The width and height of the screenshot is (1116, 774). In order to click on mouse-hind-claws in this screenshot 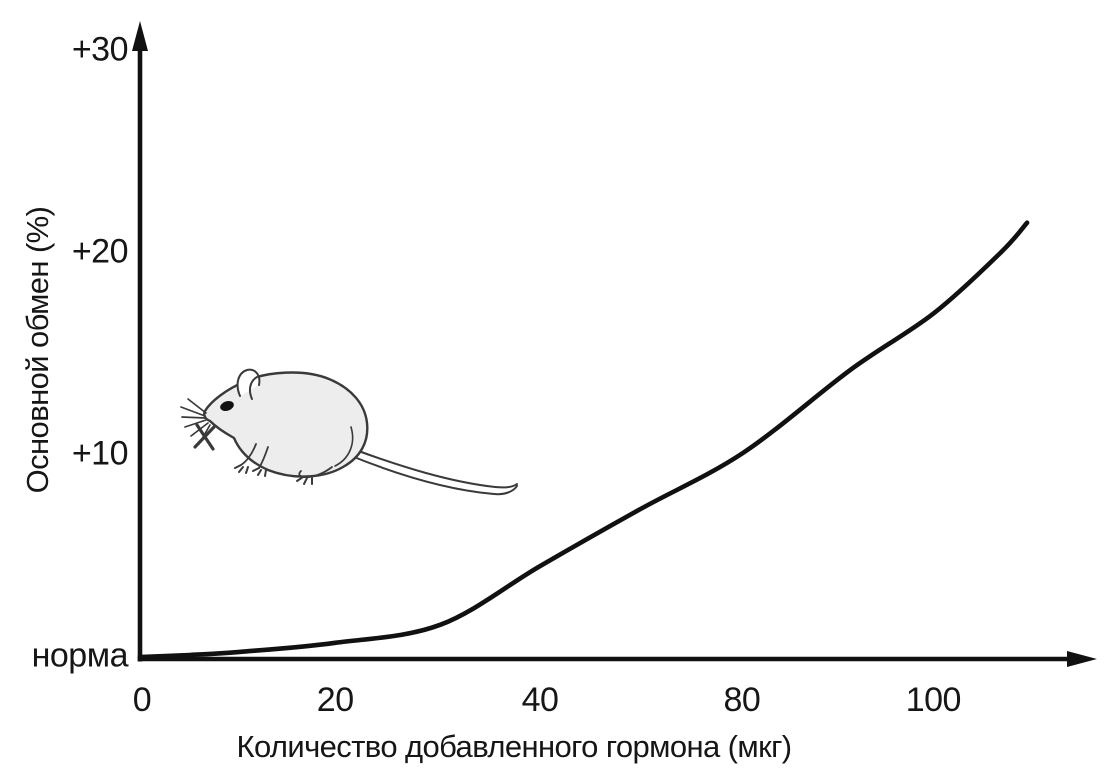, I will do `click(304, 480)`.